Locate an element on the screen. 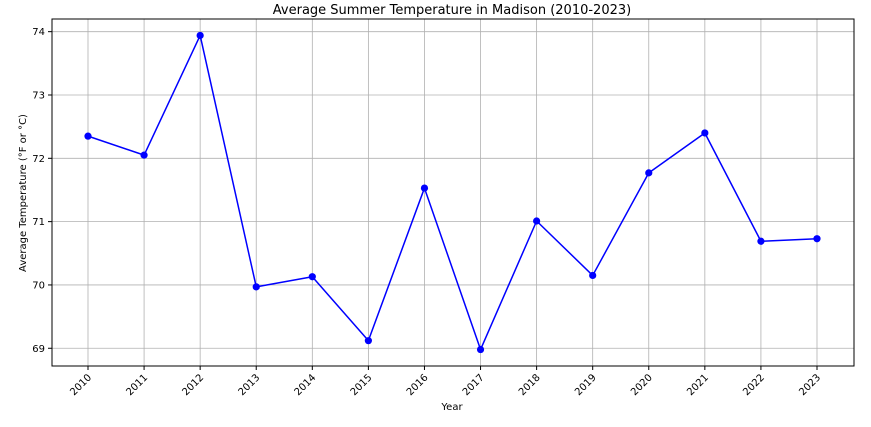  y-tick-label: 72 is located at coordinates (38, 159).